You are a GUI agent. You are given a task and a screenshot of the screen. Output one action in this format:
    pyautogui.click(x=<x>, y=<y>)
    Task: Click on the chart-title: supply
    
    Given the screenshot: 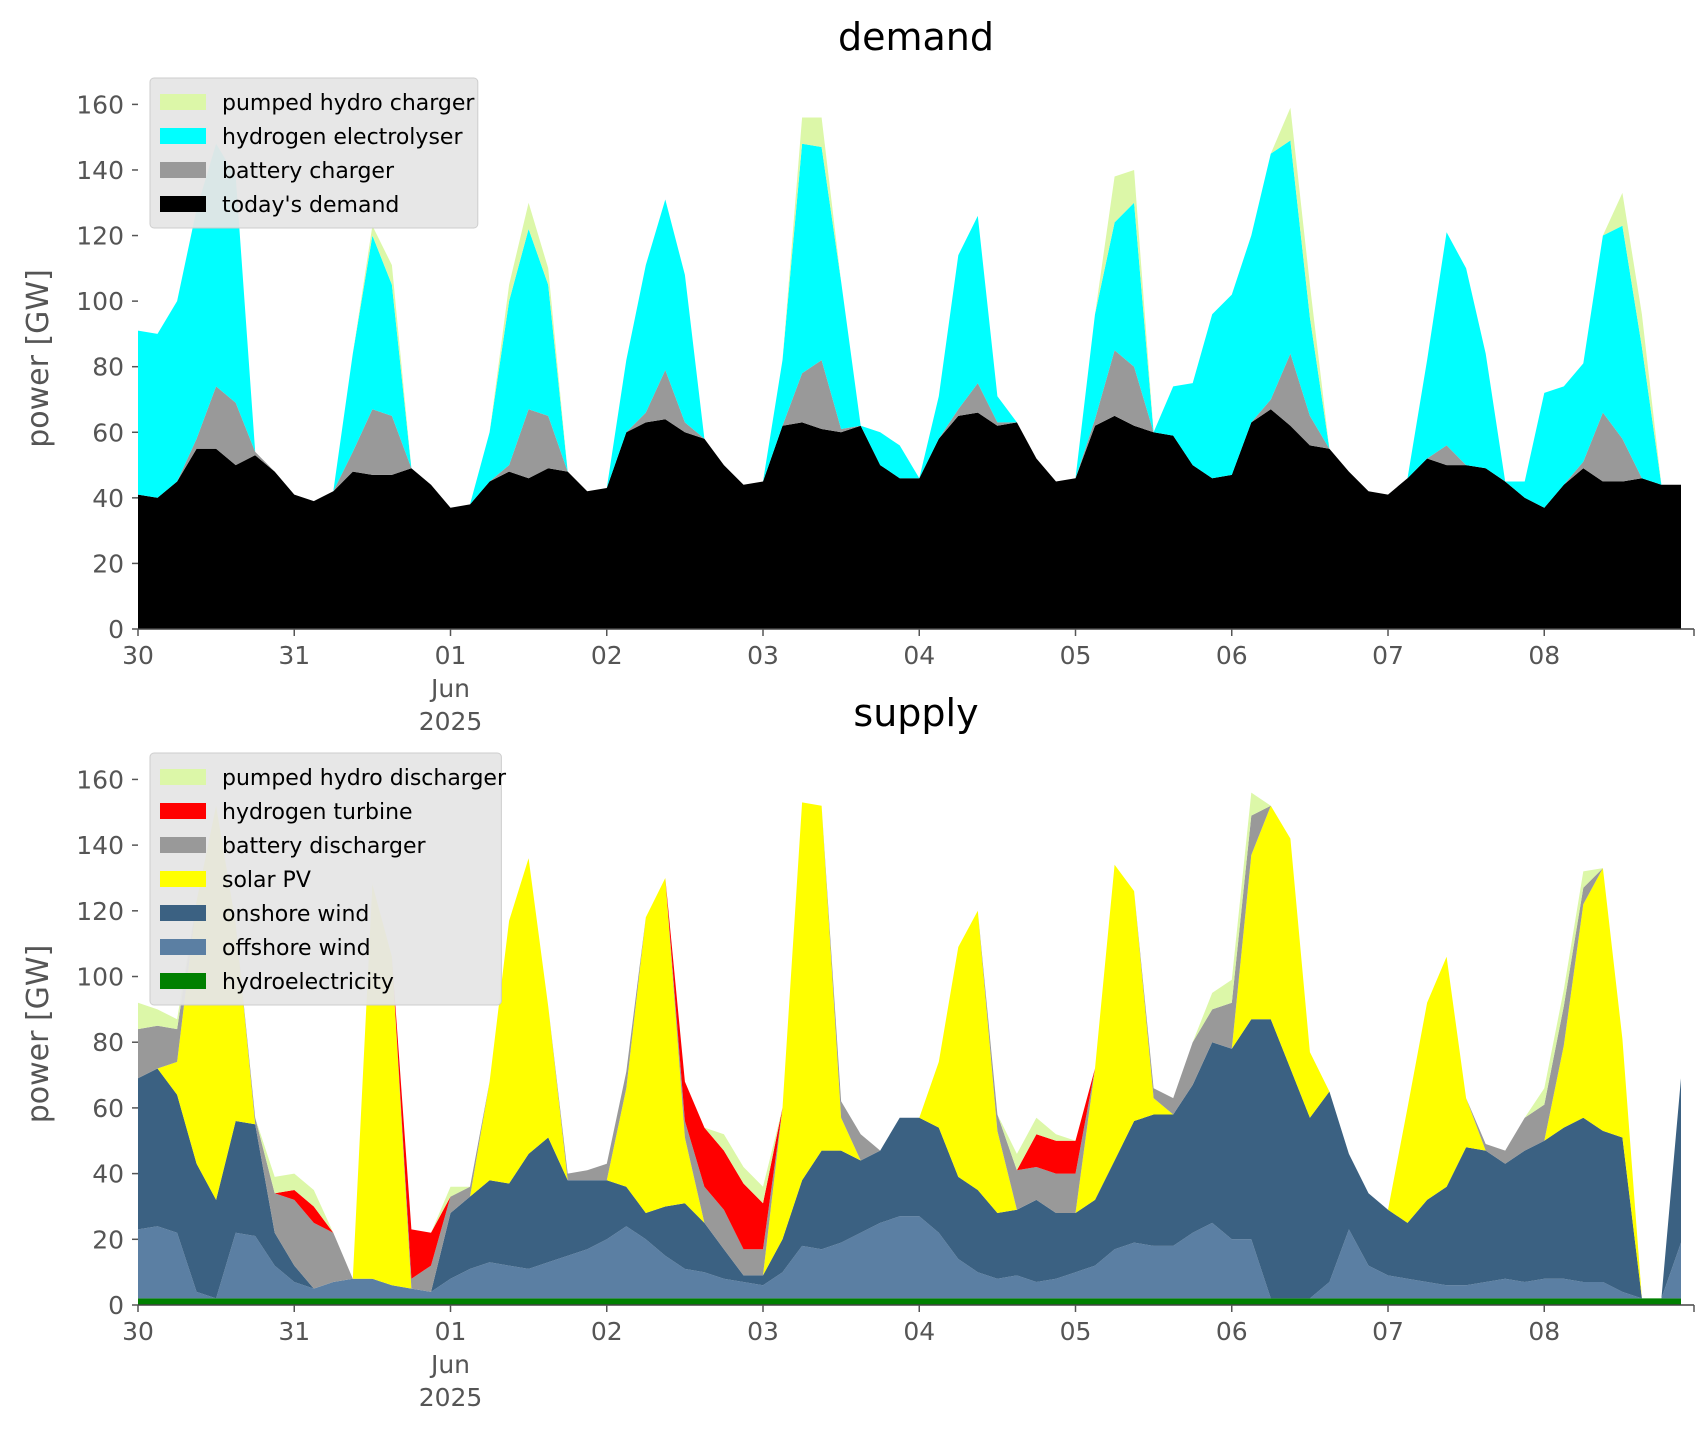 What is the action you would take?
    pyautogui.click(x=915, y=713)
    